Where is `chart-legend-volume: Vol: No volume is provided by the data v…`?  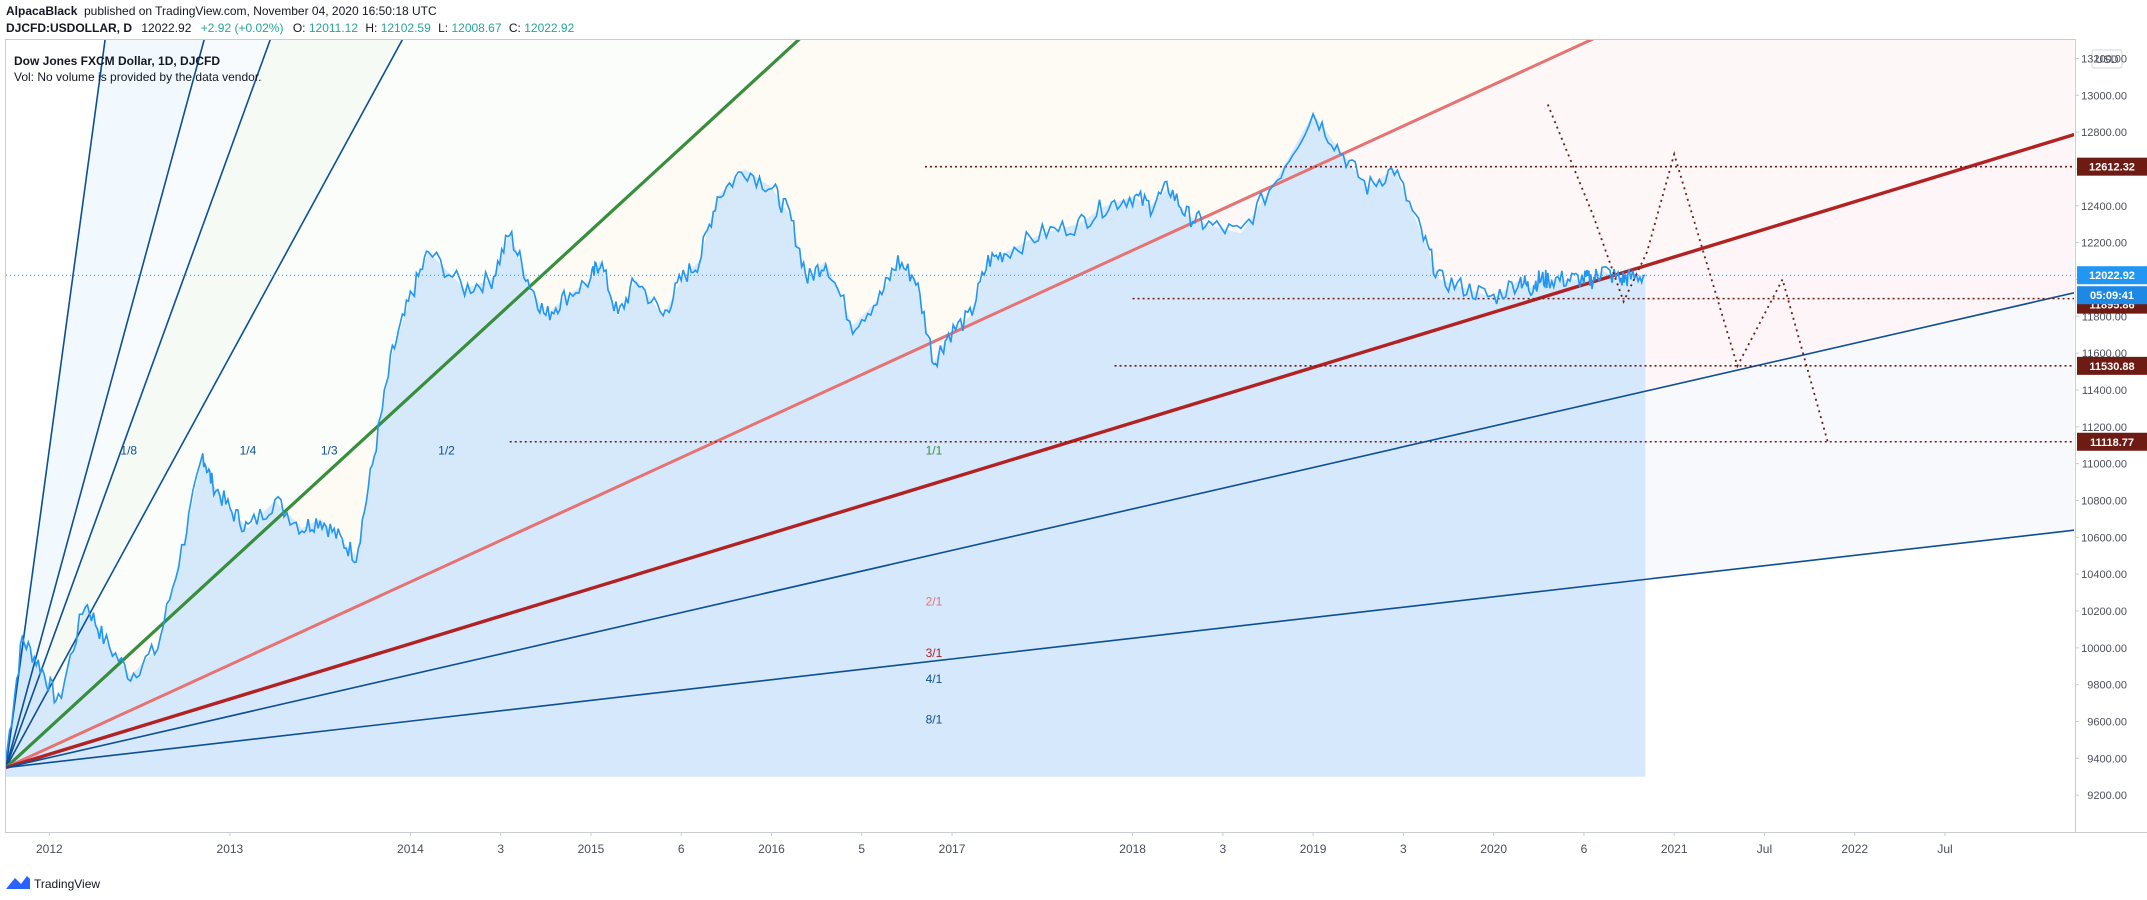
chart-legend-volume: Vol: No volume is provided by the data v… is located at coordinates (137, 77).